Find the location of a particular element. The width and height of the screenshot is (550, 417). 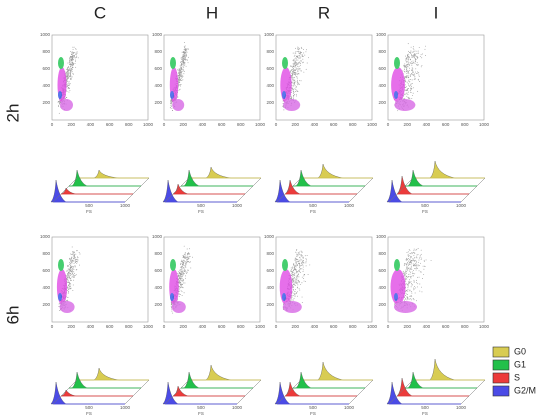

hist-tick-label: 500 is located at coordinates (313, 407).